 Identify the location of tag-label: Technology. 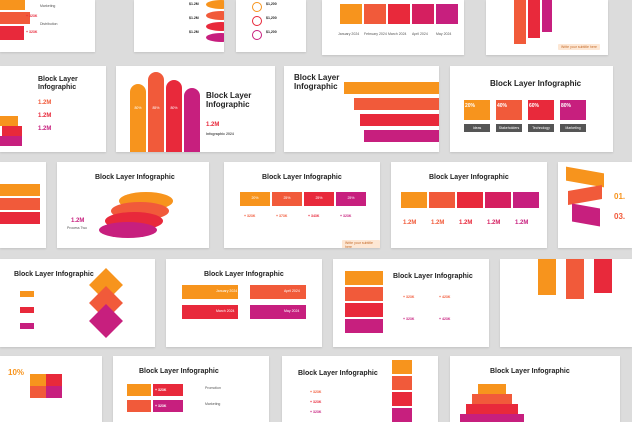
(541, 128).